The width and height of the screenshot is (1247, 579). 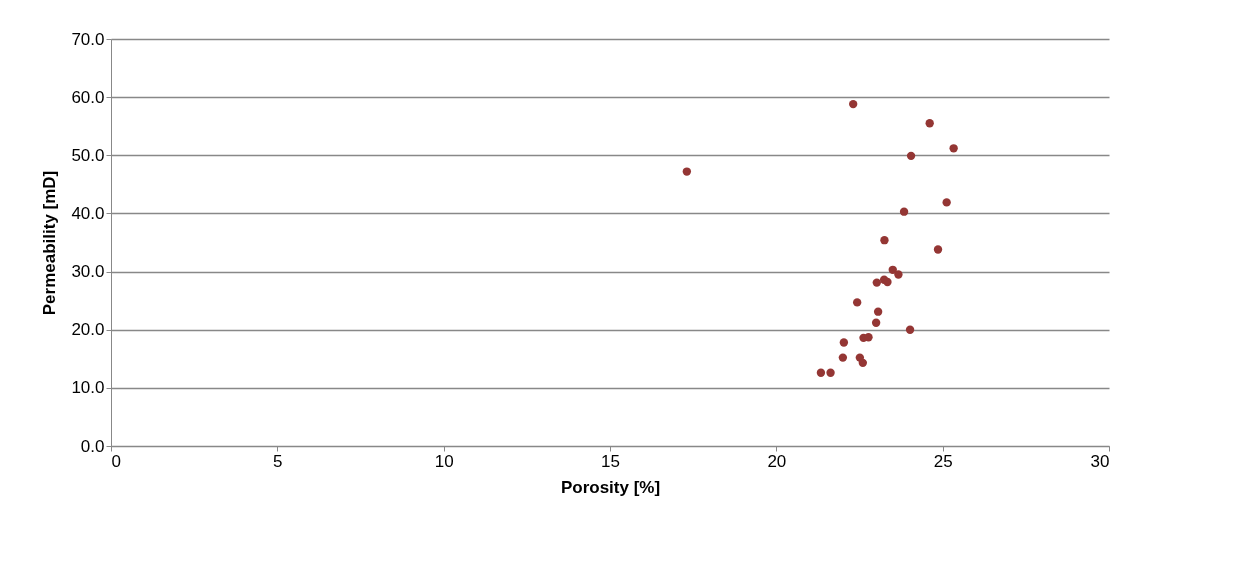 What do you see at coordinates (88, 97) in the screenshot?
I see `y-tick-label: 60.0` at bounding box center [88, 97].